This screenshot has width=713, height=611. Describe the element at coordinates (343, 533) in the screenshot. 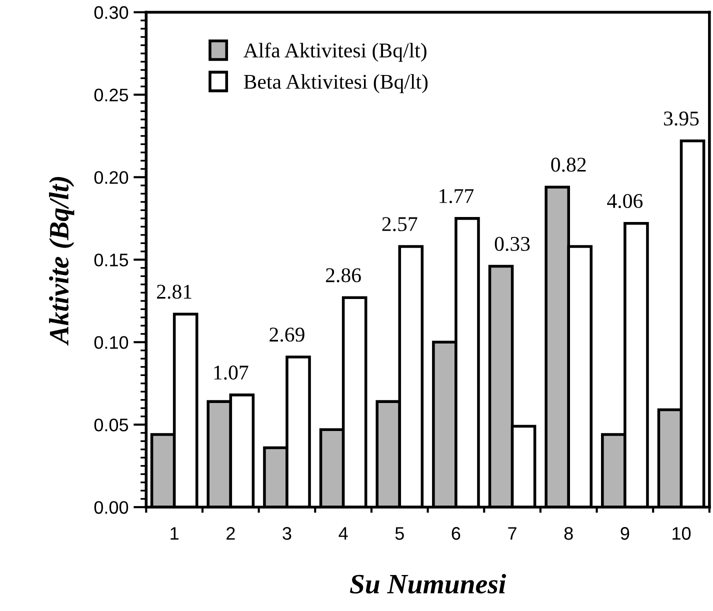

I see `x-tick-label: 4` at that location.